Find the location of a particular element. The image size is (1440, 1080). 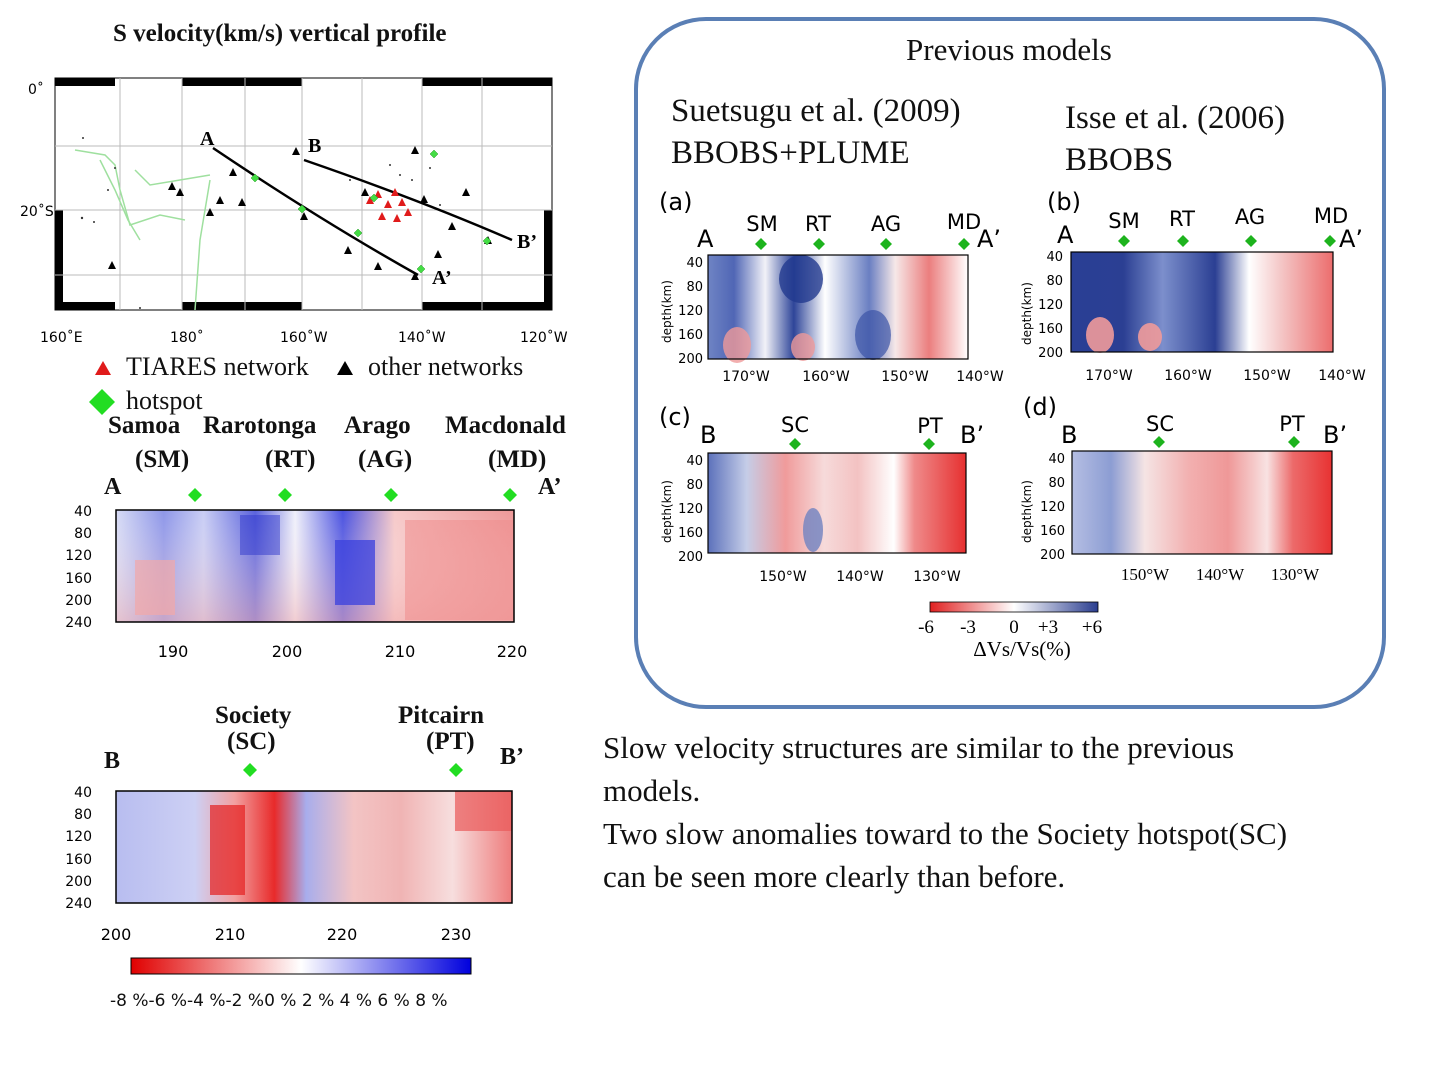

hotspot-name-macdonald: Macdonald is located at coordinates (505, 425).